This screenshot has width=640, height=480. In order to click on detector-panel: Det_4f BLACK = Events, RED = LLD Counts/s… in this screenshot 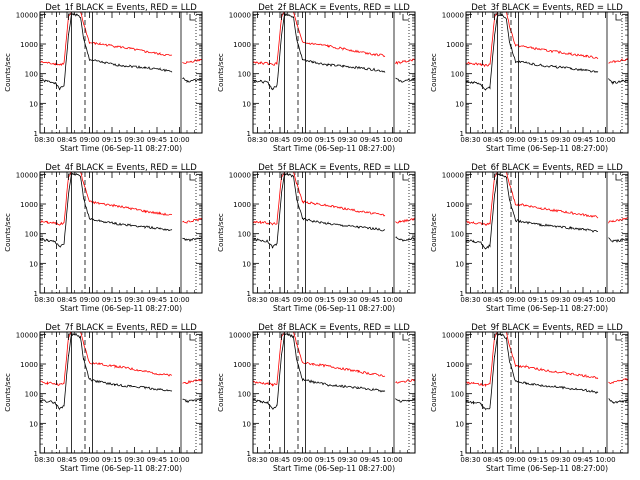, I will do `click(103, 238)`.